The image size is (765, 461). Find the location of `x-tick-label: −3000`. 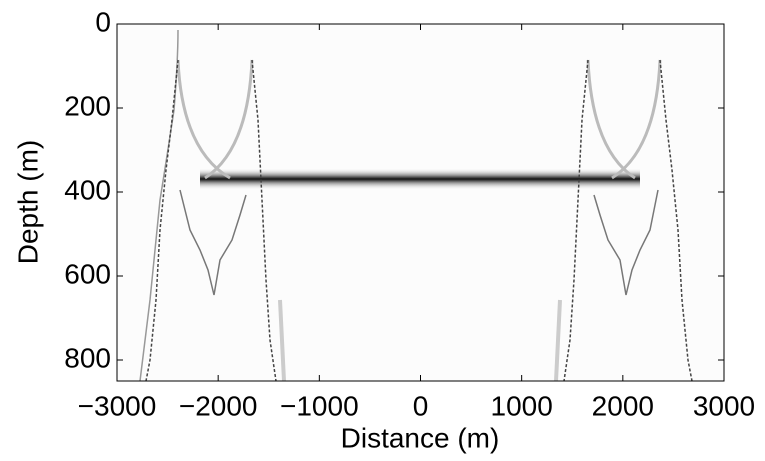

x-tick-label: −3000 is located at coordinates (117, 405).